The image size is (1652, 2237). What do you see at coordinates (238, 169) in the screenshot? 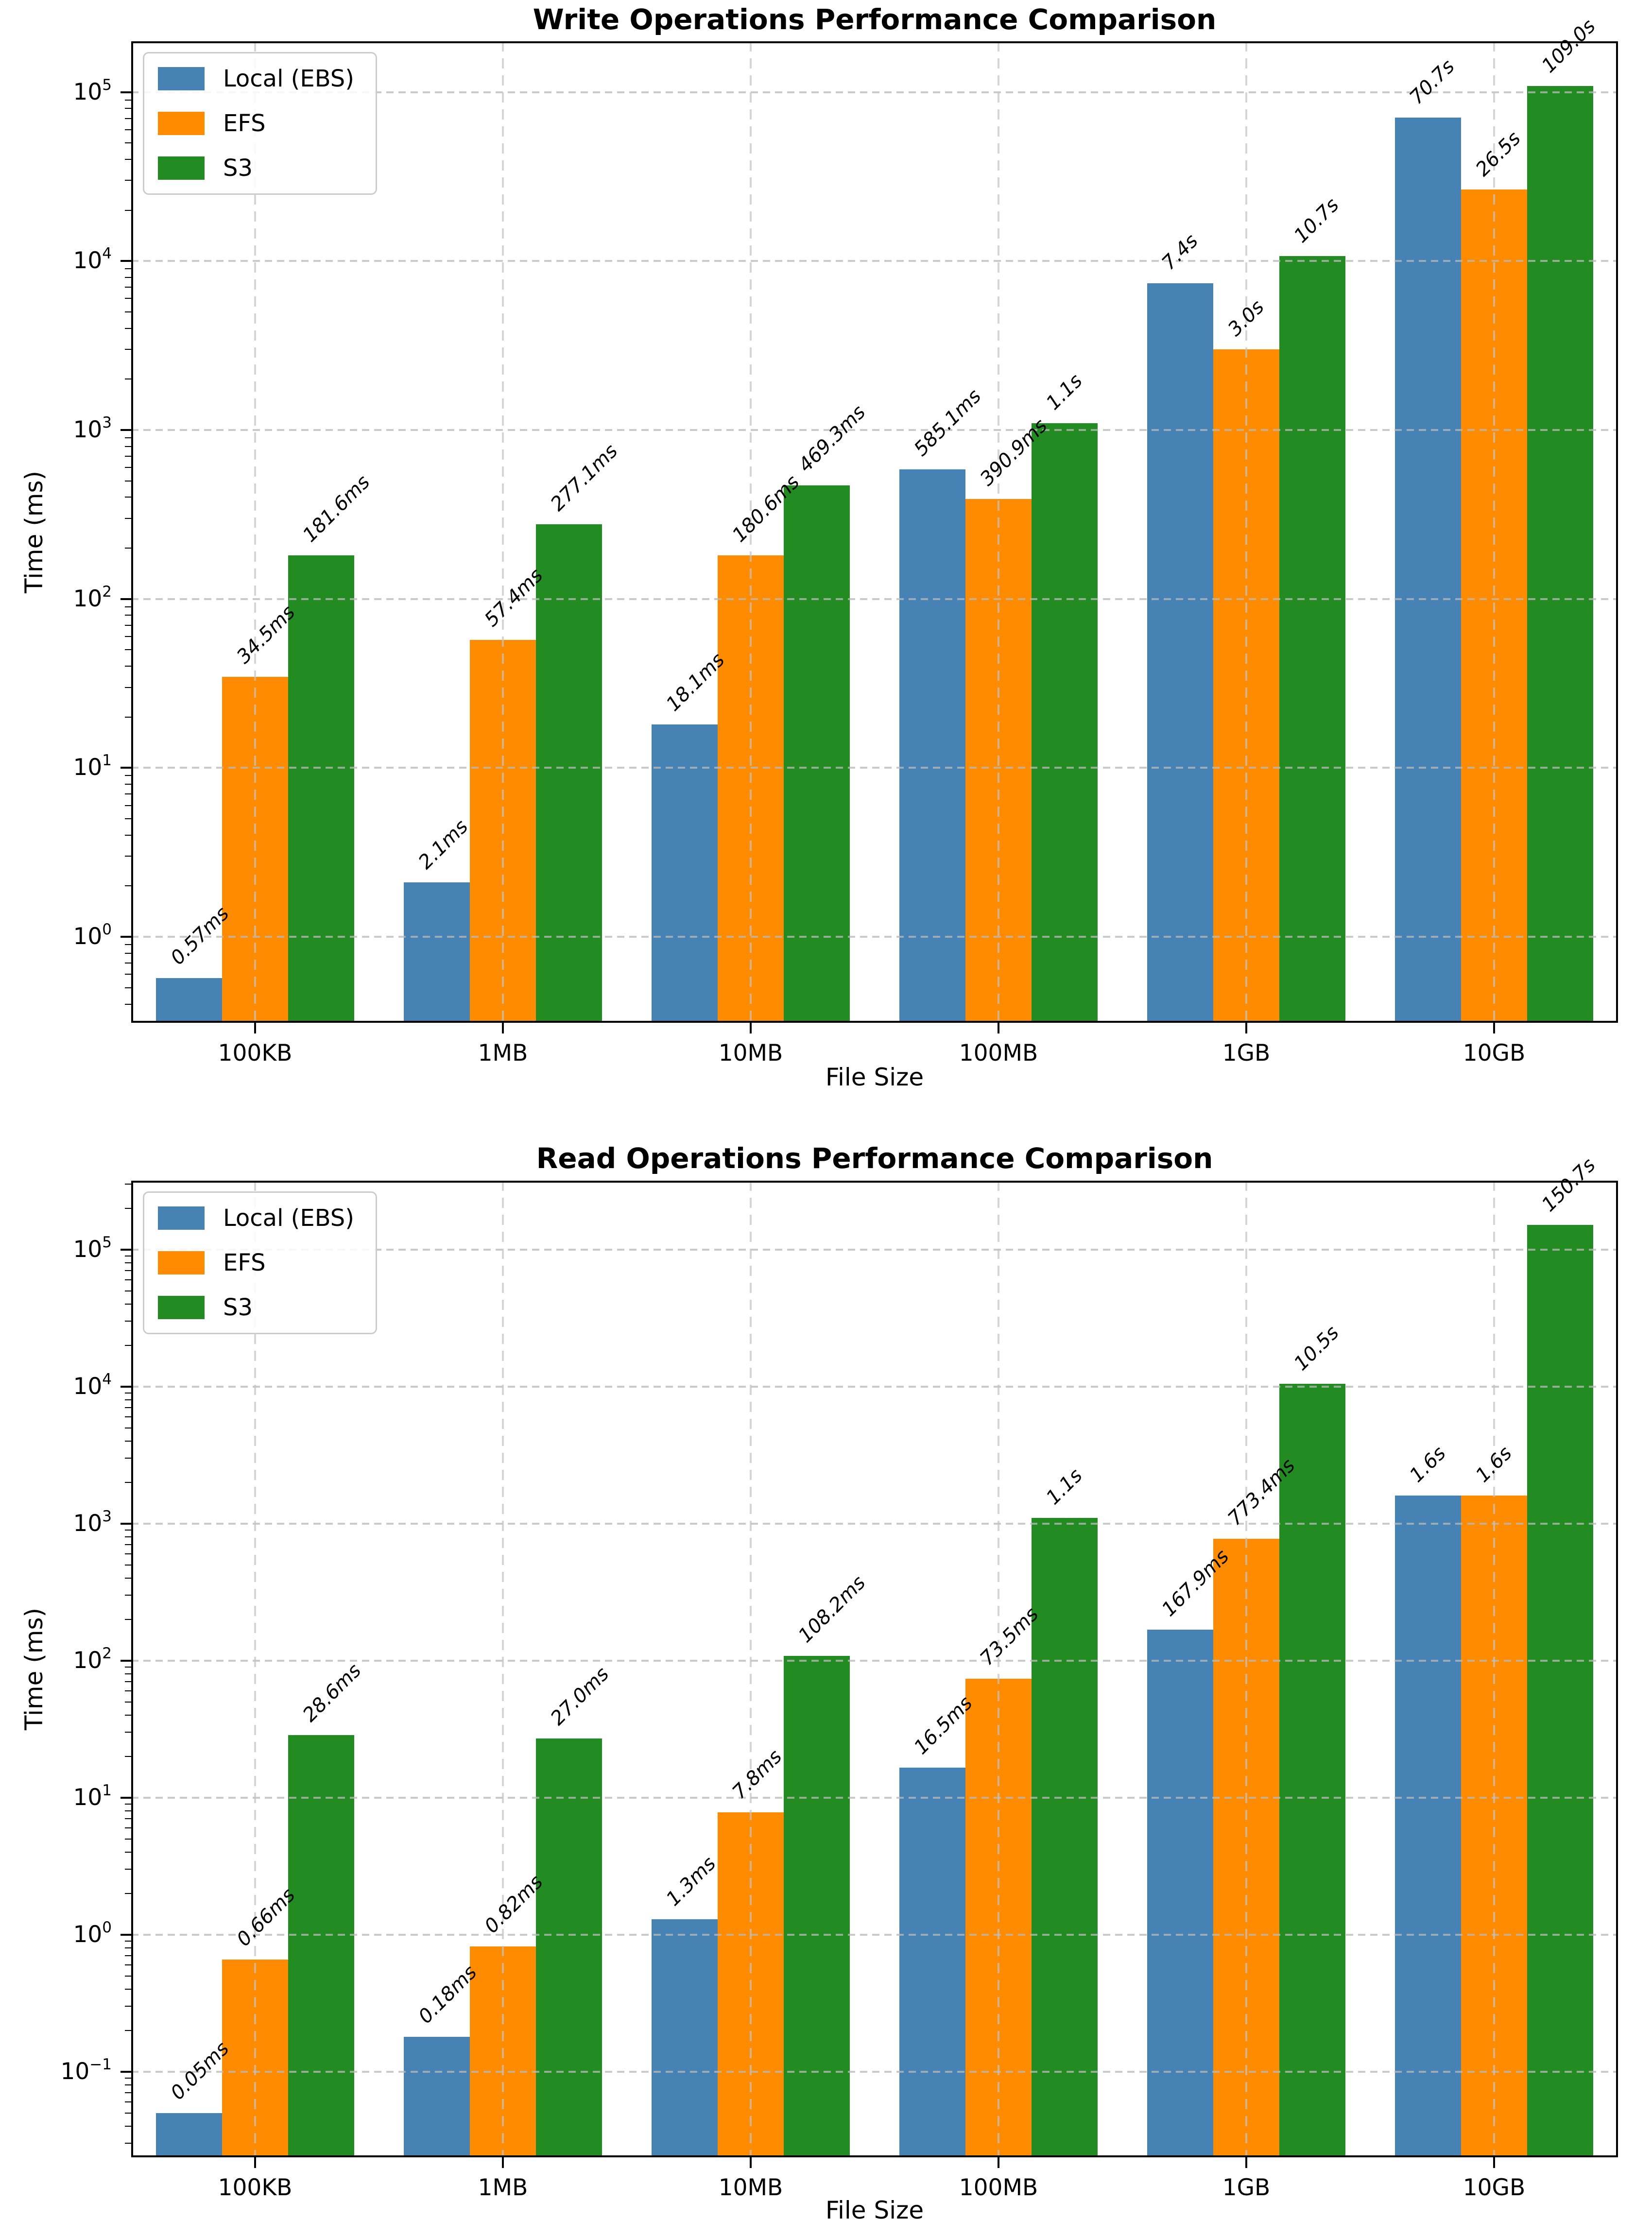
I see `legend-label-s3: S3` at bounding box center [238, 169].